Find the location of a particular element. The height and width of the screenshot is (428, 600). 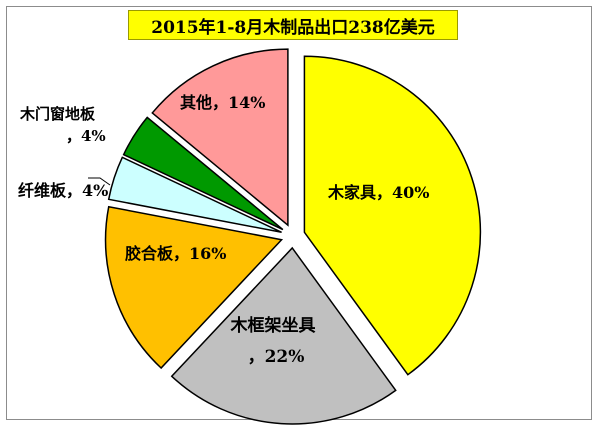

slice-label-wood-doors-floor: 木门窗地板 ，4% is located at coordinates (62, 125).